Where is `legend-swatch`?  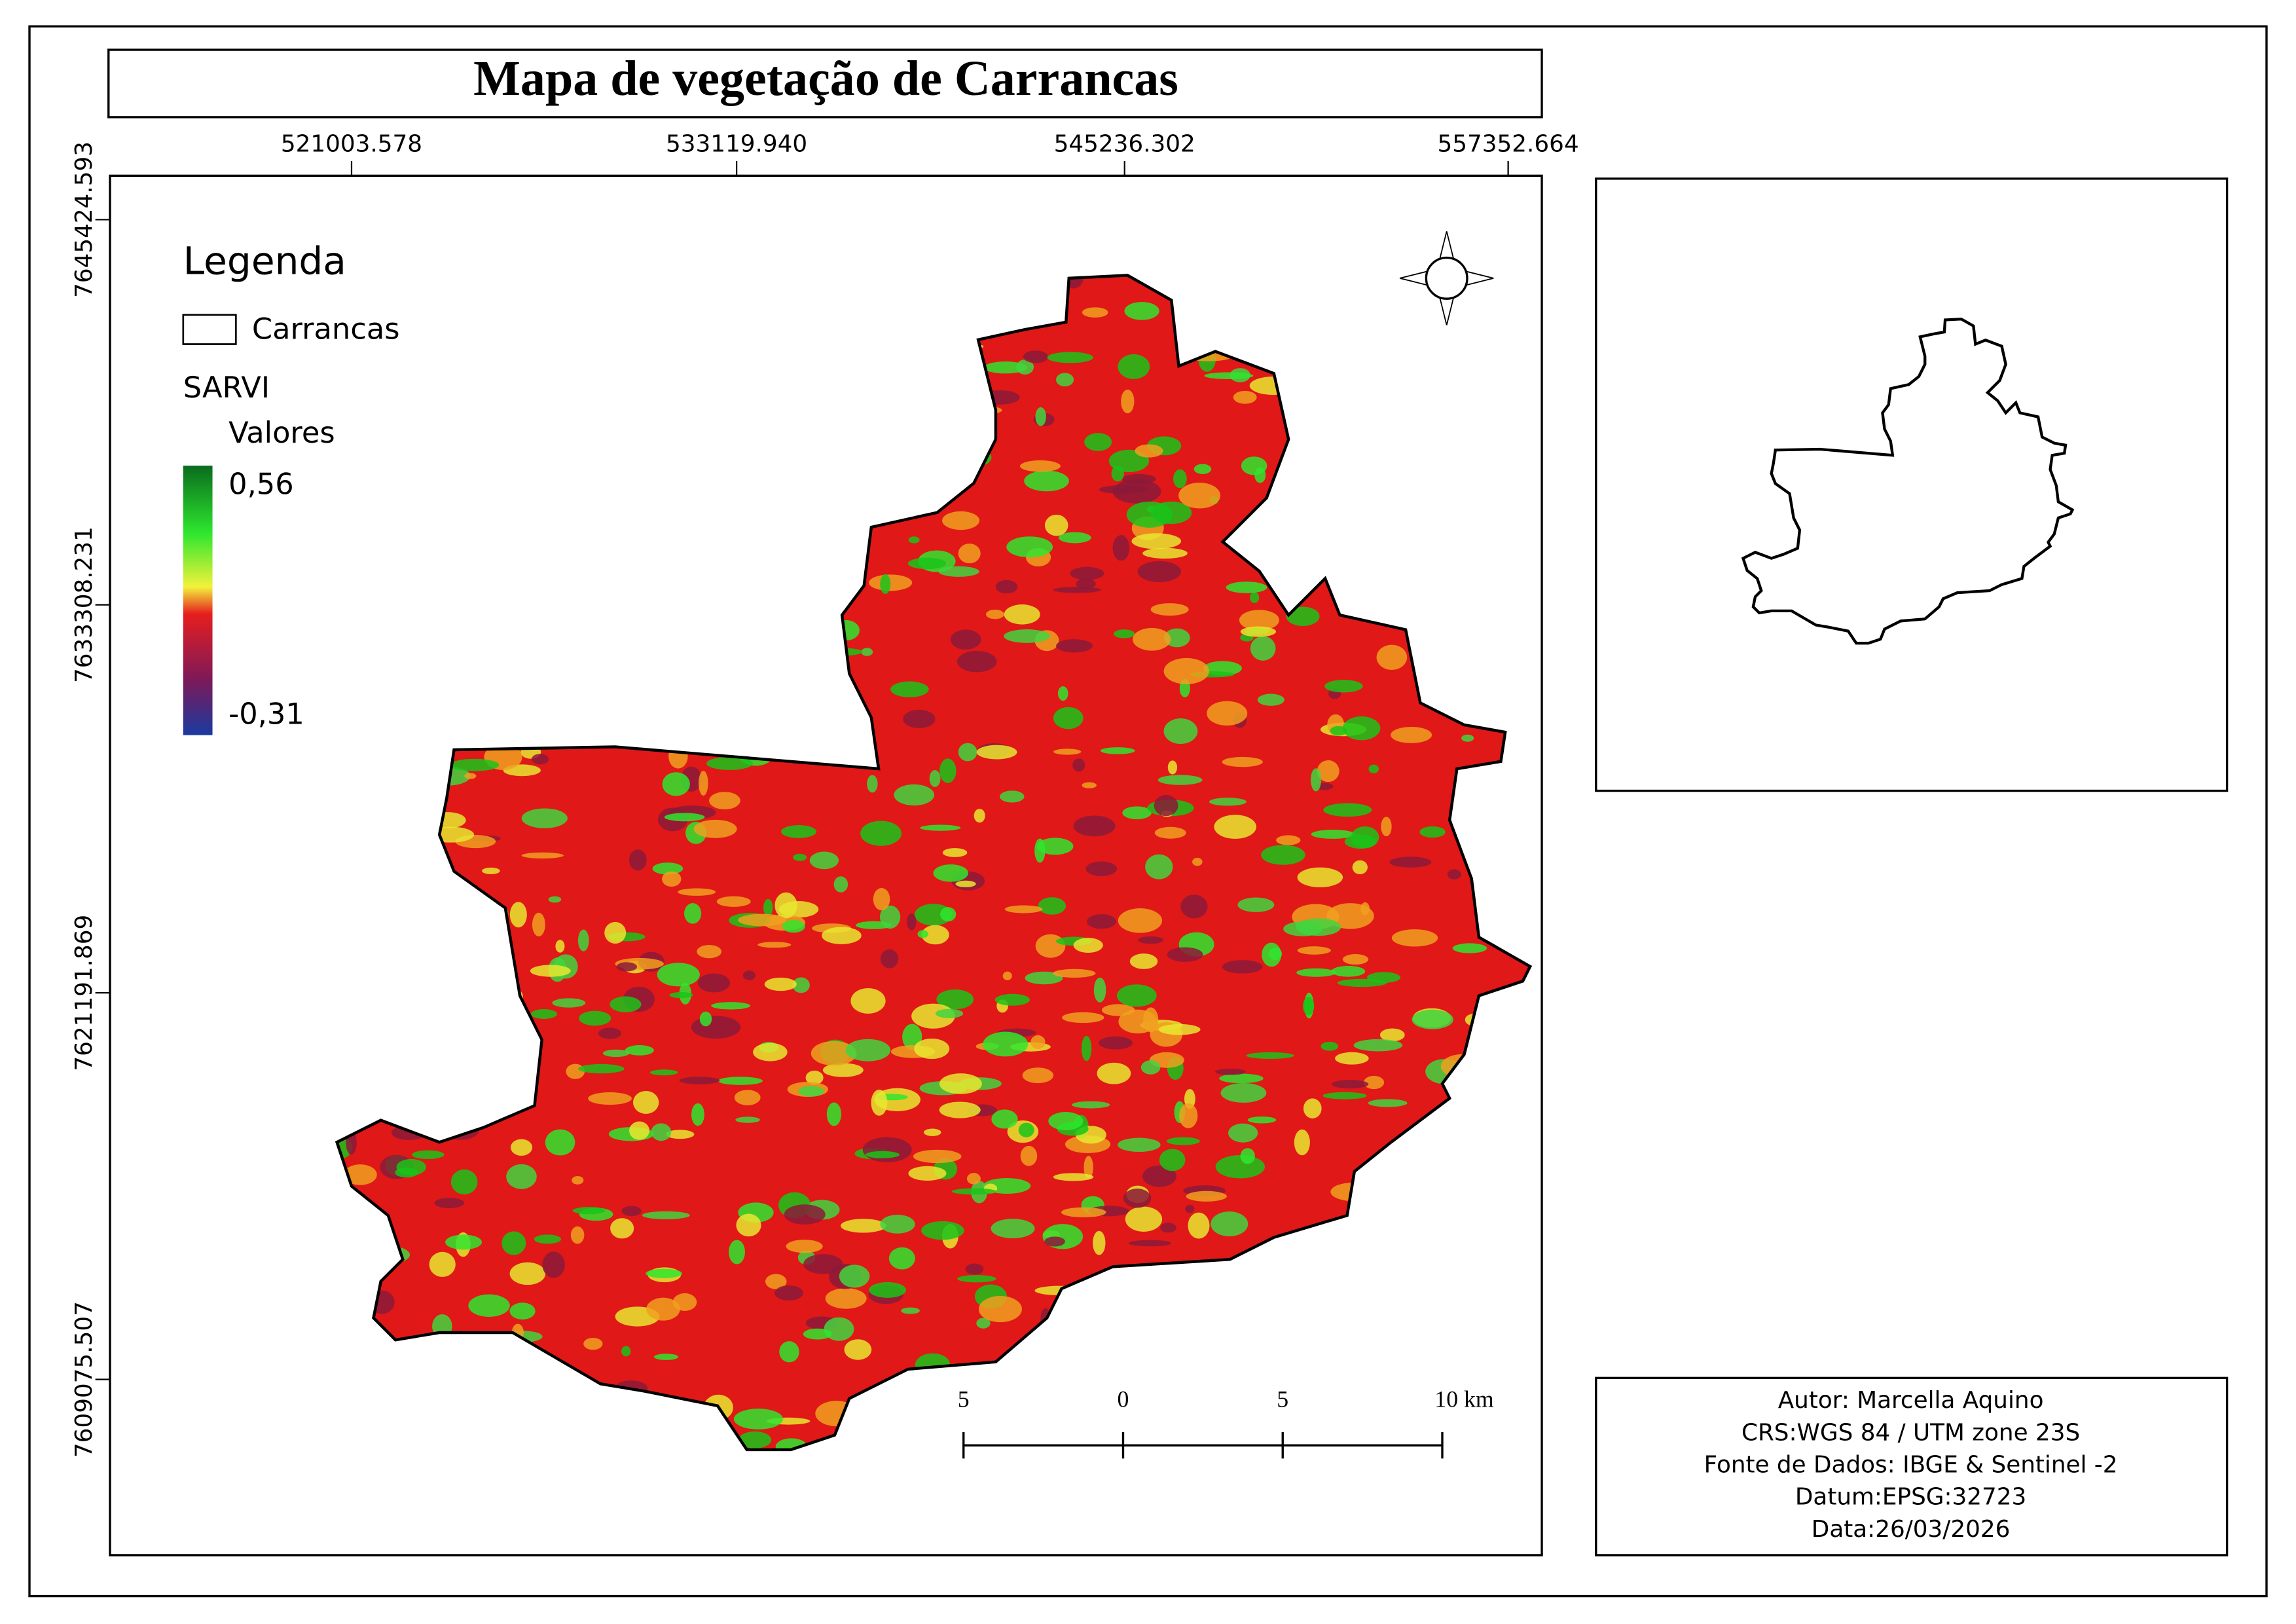
legend-swatch is located at coordinates (209, 329).